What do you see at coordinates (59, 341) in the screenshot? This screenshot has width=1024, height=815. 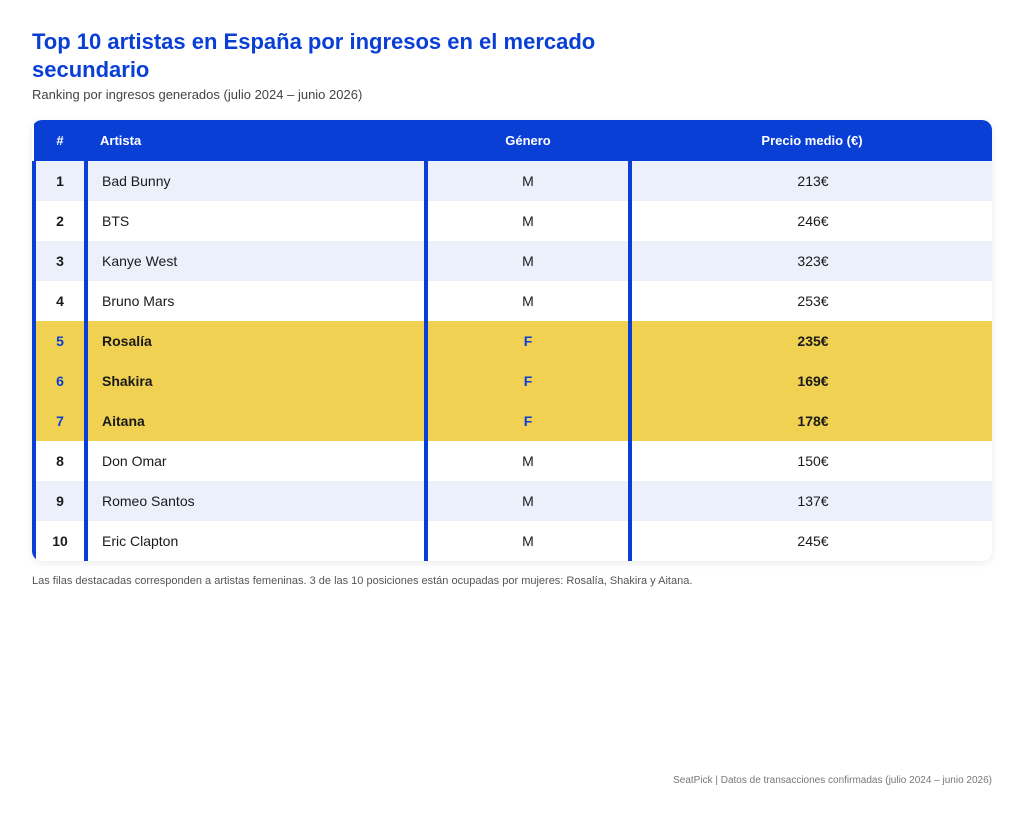 I see `rank-cell: 5` at bounding box center [59, 341].